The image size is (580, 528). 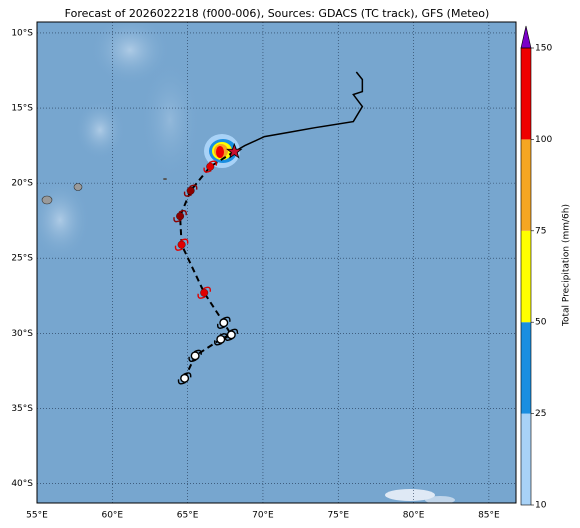 I want to click on precip, so click(x=220, y=152).